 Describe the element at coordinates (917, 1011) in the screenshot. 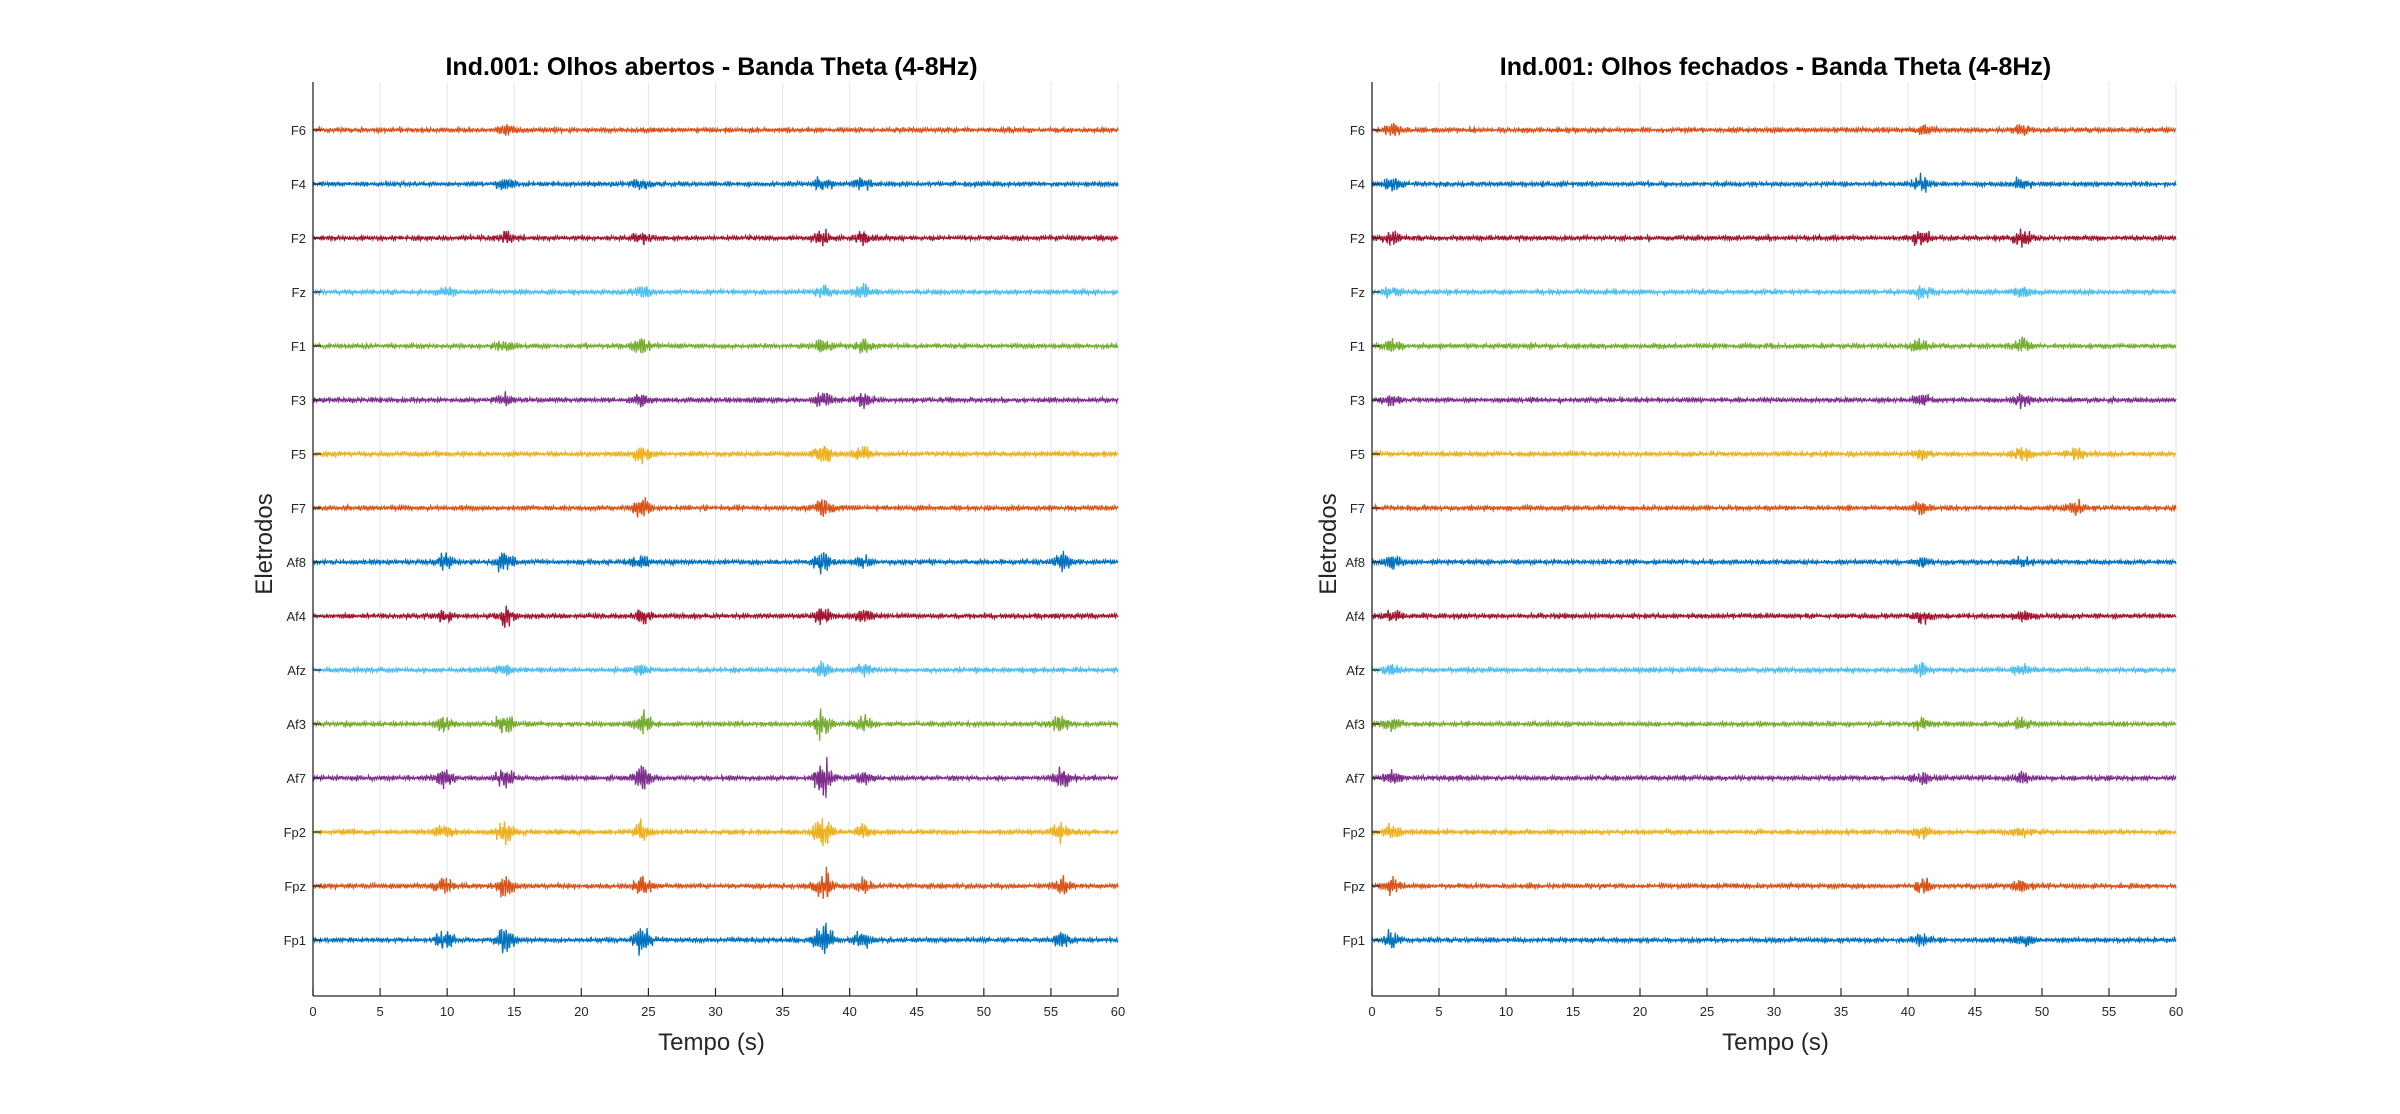

I see `x-tick-label: 45` at that location.